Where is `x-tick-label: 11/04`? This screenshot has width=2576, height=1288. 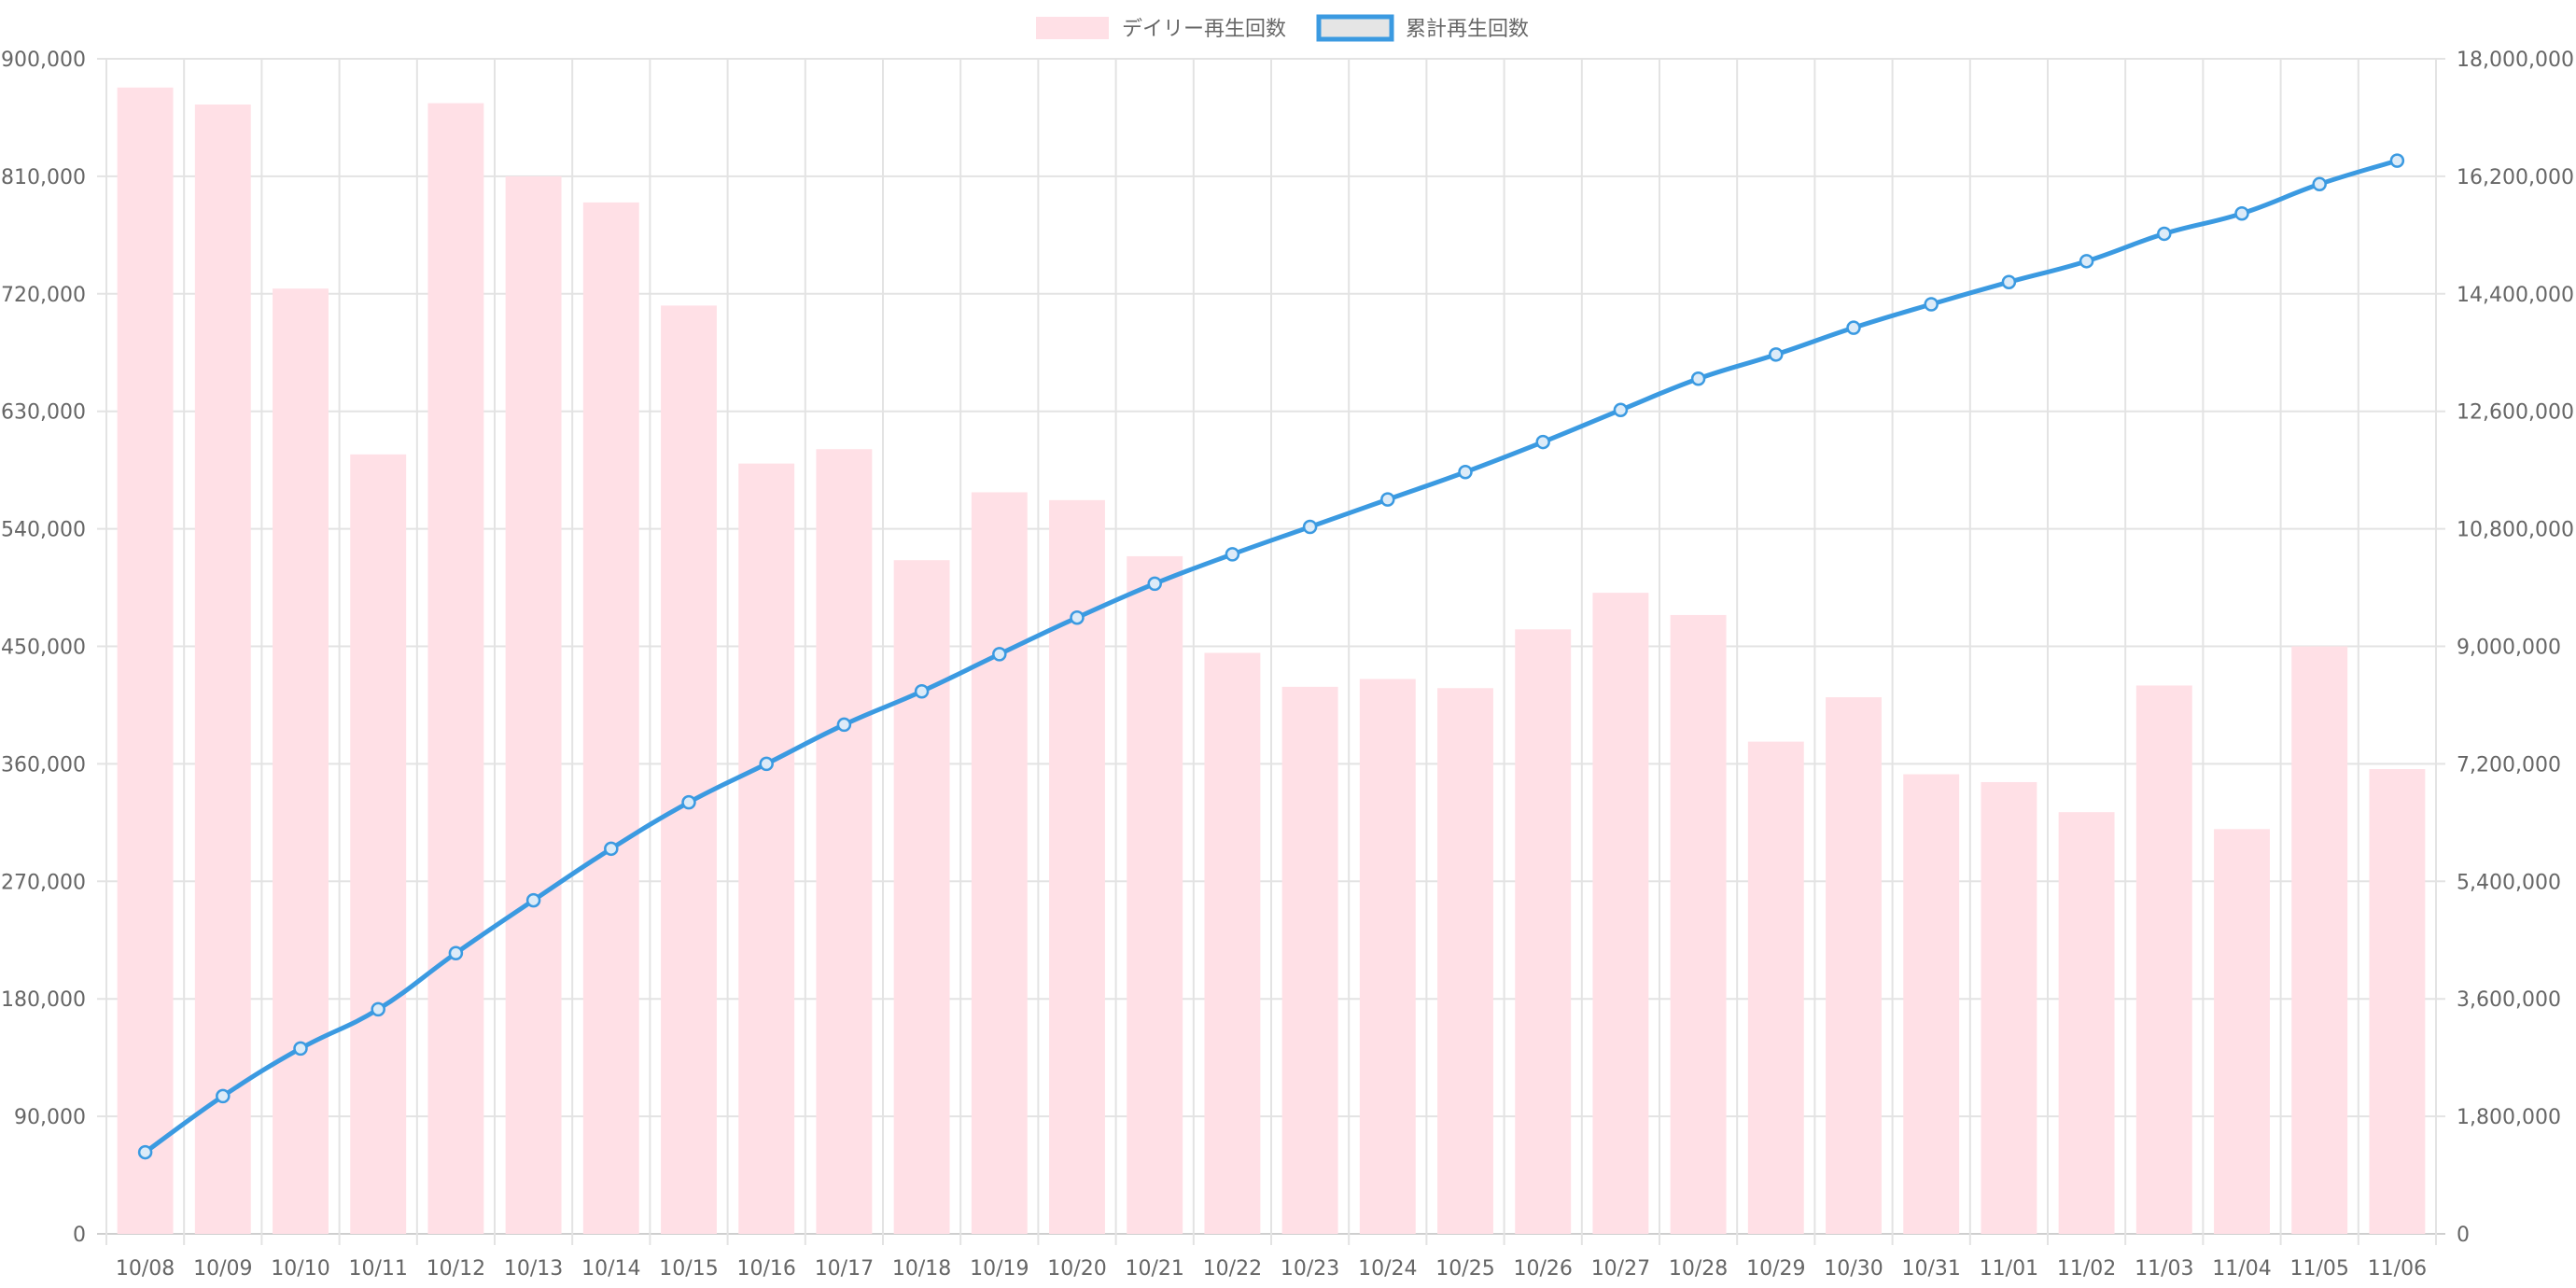
x-tick-label: 11/04 is located at coordinates (2241, 1269).